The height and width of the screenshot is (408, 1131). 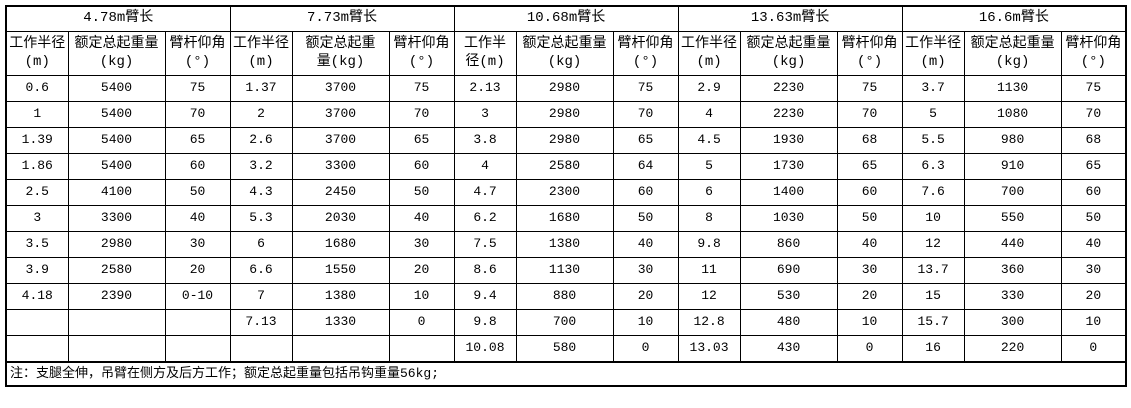 What do you see at coordinates (116, 140) in the screenshot?
I see `weight-cell: 5400` at bounding box center [116, 140].